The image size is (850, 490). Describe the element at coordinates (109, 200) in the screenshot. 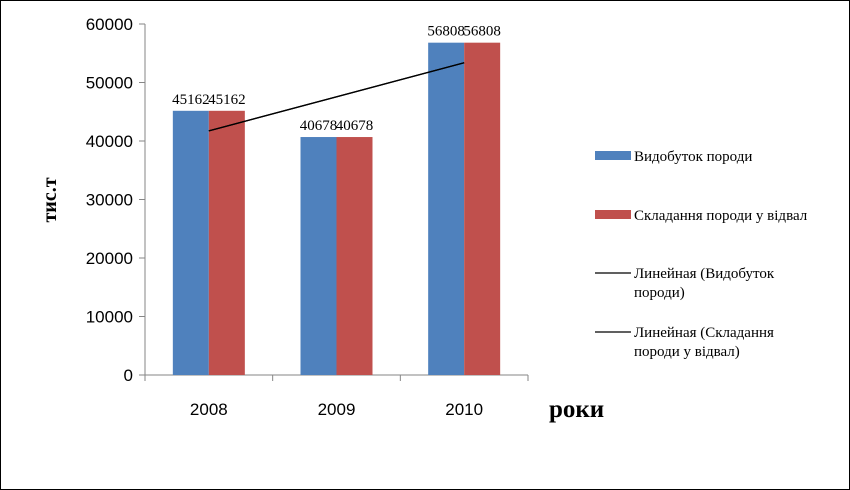

I see `y-tick-label: 30000` at that location.